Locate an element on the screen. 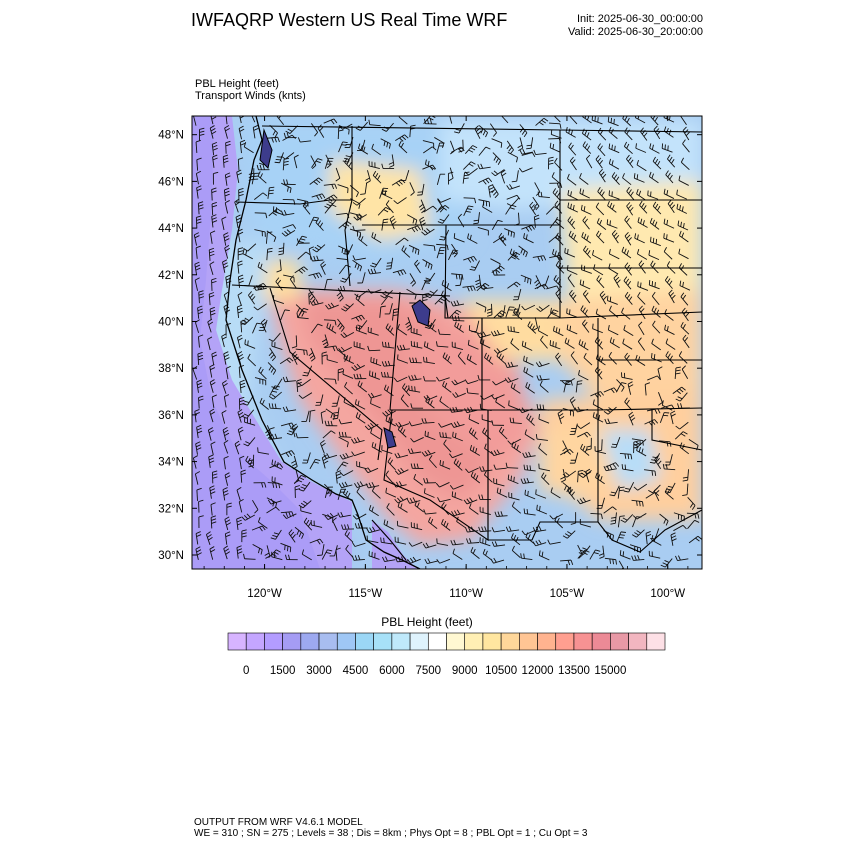  lon-tick-label: 115°W is located at coordinates (365, 594).